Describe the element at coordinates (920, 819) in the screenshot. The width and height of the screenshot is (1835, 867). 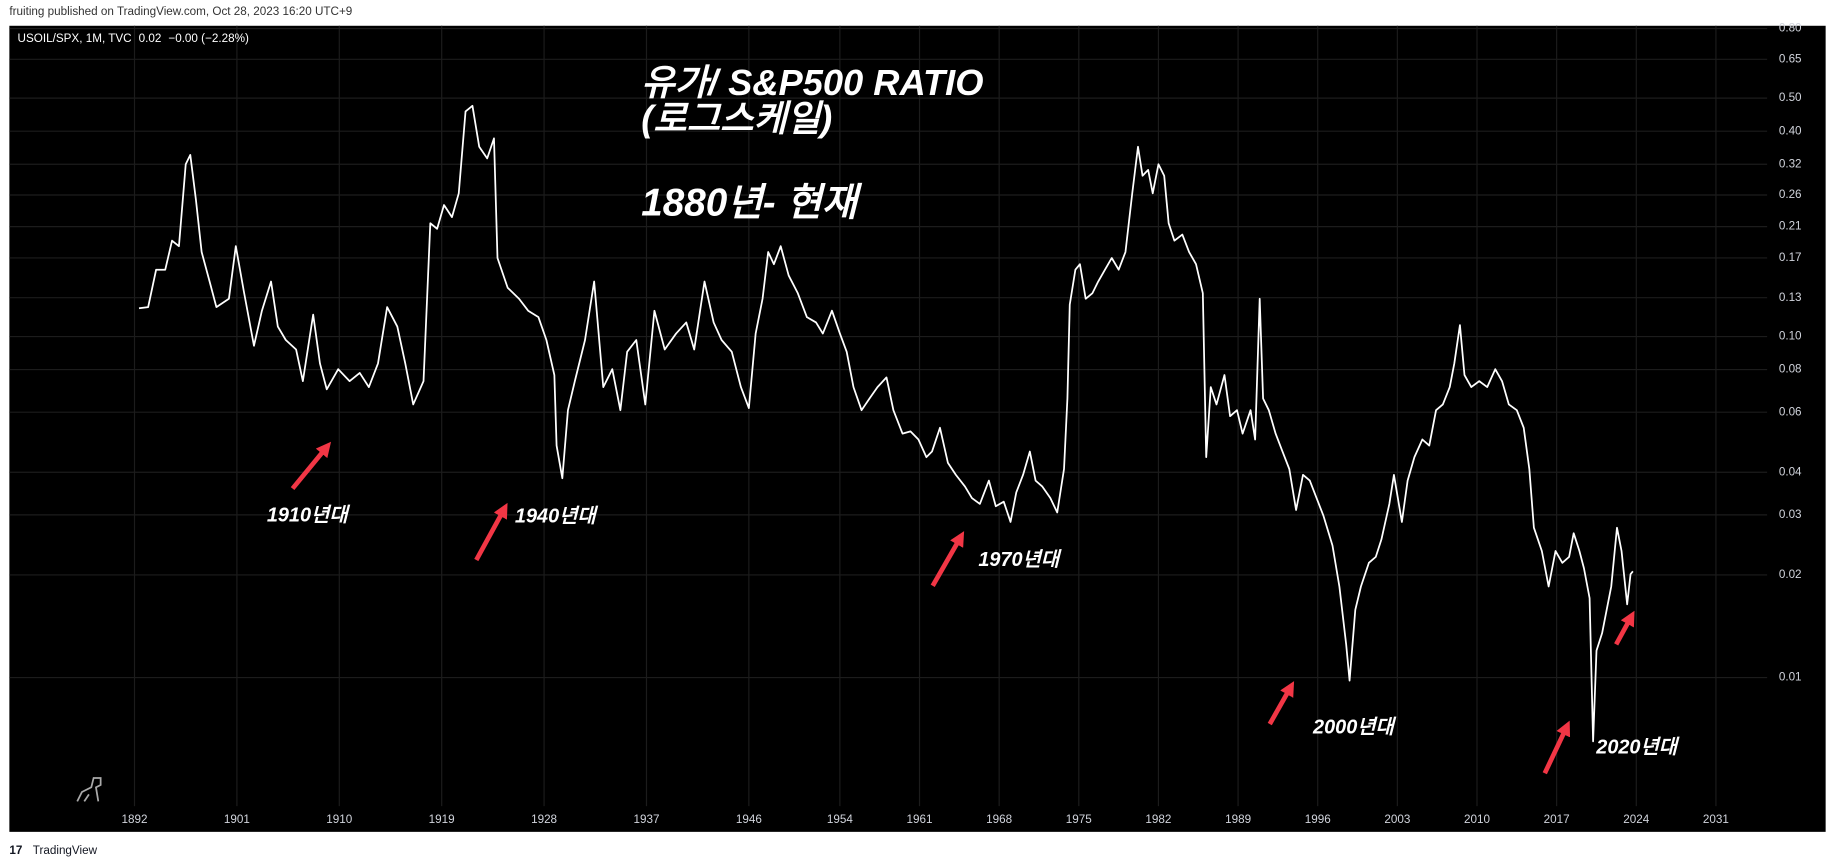
I see `x-tick-label: 1961` at that location.